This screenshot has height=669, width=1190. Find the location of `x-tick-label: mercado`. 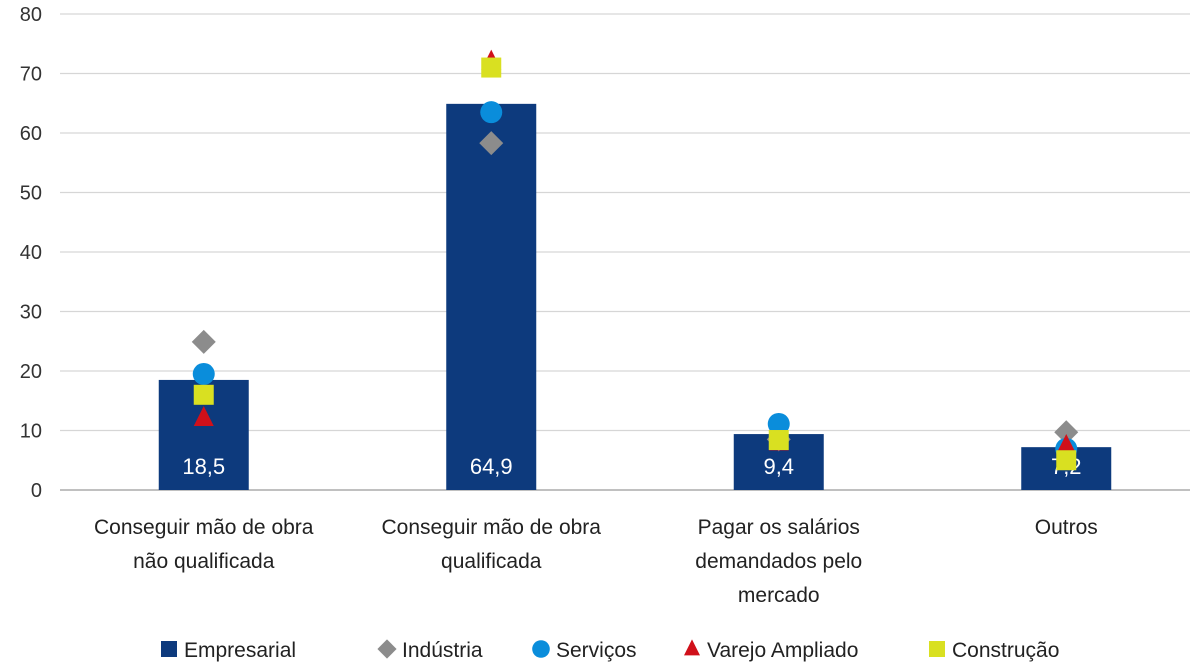

x-tick-label: mercado is located at coordinates (779, 595).